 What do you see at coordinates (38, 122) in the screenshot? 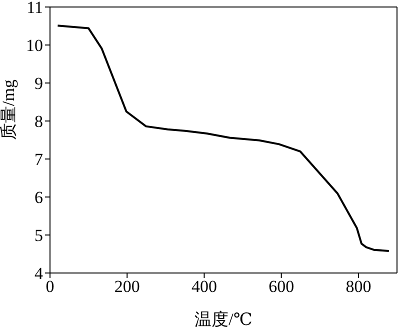
I see `y-tick-label: 8` at bounding box center [38, 122].